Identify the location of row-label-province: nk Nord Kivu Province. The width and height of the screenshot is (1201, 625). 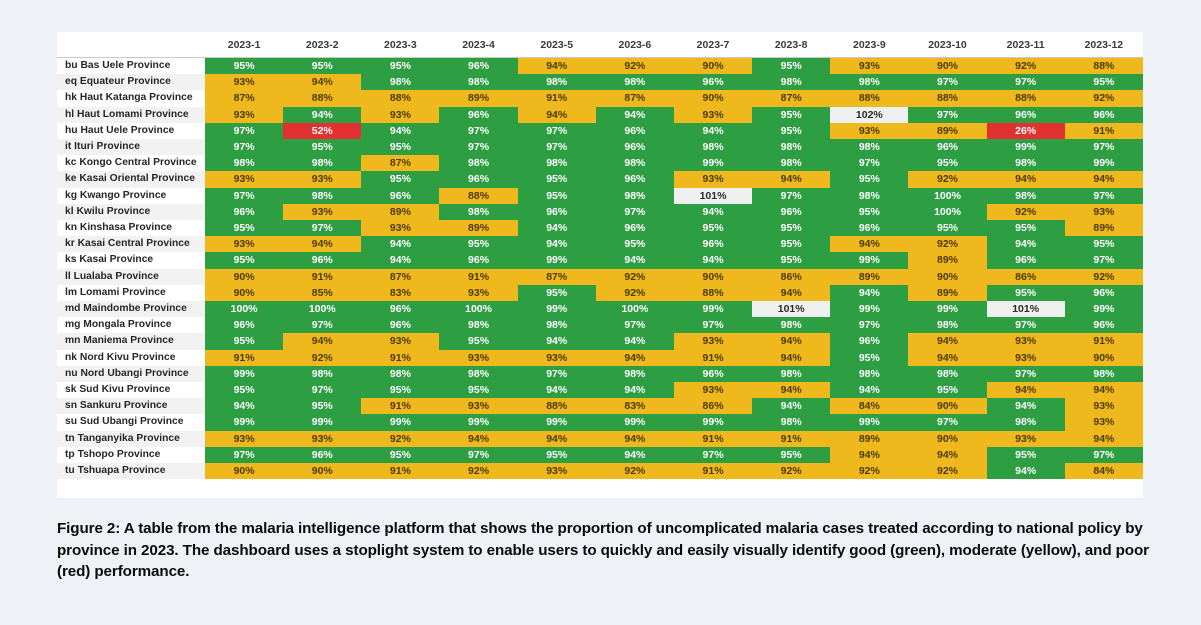
(131, 357).